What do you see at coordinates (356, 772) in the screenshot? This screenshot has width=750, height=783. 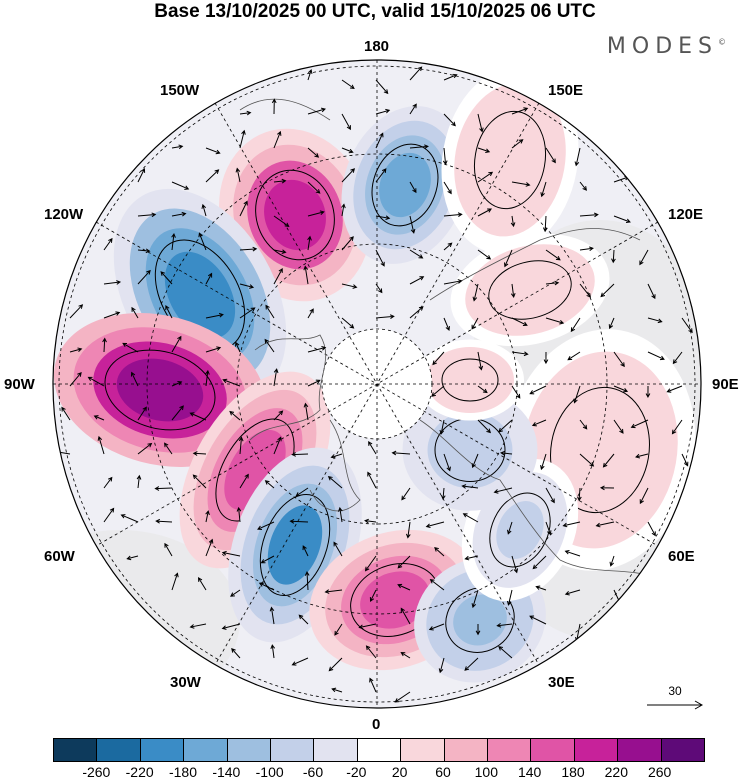 I see `colorbar-tick: -20` at bounding box center [356, 772].